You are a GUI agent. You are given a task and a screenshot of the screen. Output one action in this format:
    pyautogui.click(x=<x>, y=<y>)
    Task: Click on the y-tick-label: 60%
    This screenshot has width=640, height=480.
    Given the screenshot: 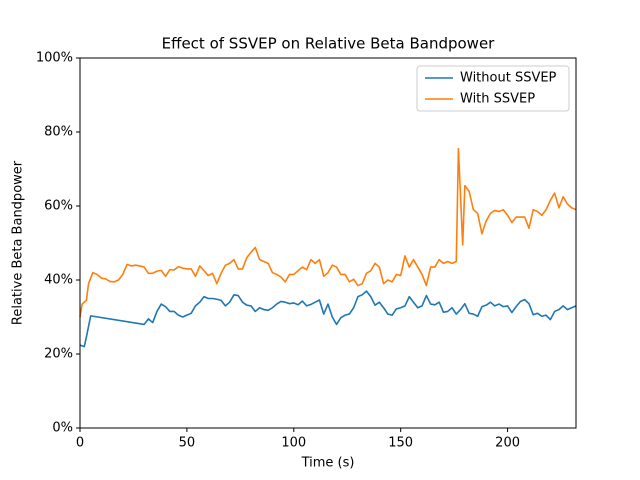 What is the action you would take?
    pyautogui.click(x=58, y=206)
    